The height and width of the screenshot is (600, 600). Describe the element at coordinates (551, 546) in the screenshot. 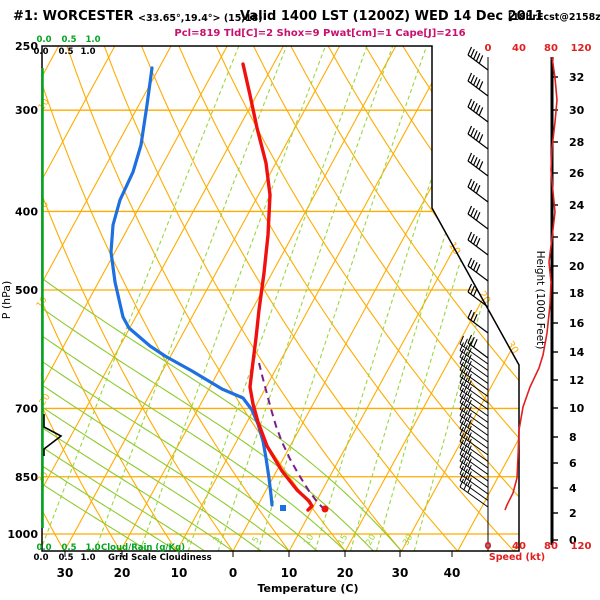

I see `speed-tick-label: 80` at that location.